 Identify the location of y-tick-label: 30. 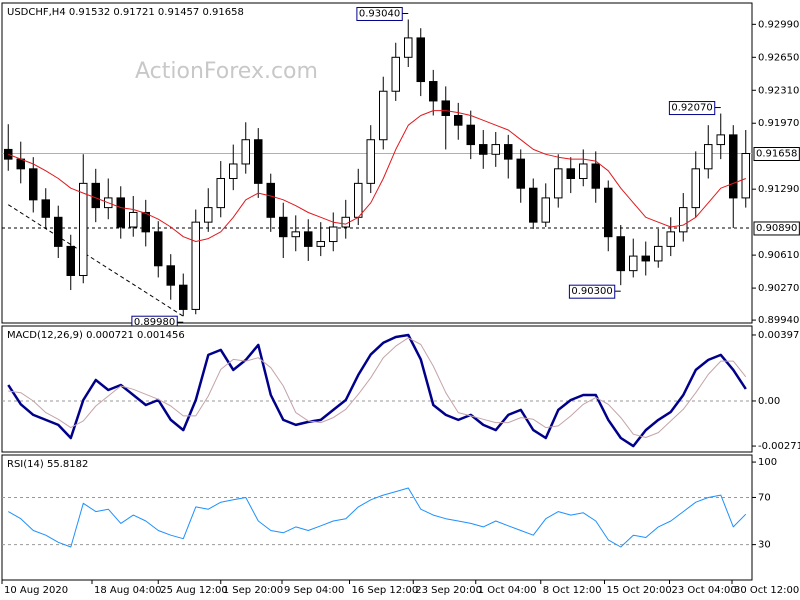
(764, 545).